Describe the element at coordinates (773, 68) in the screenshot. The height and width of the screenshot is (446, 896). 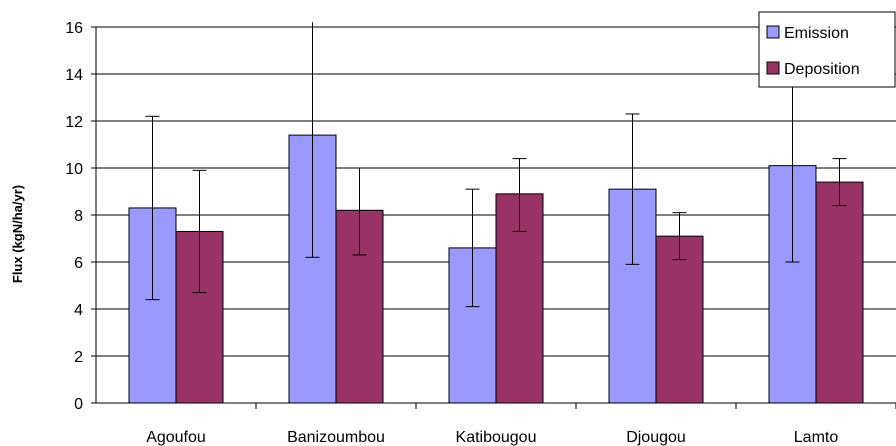
I see `legend-swatch-deposition` at that location.